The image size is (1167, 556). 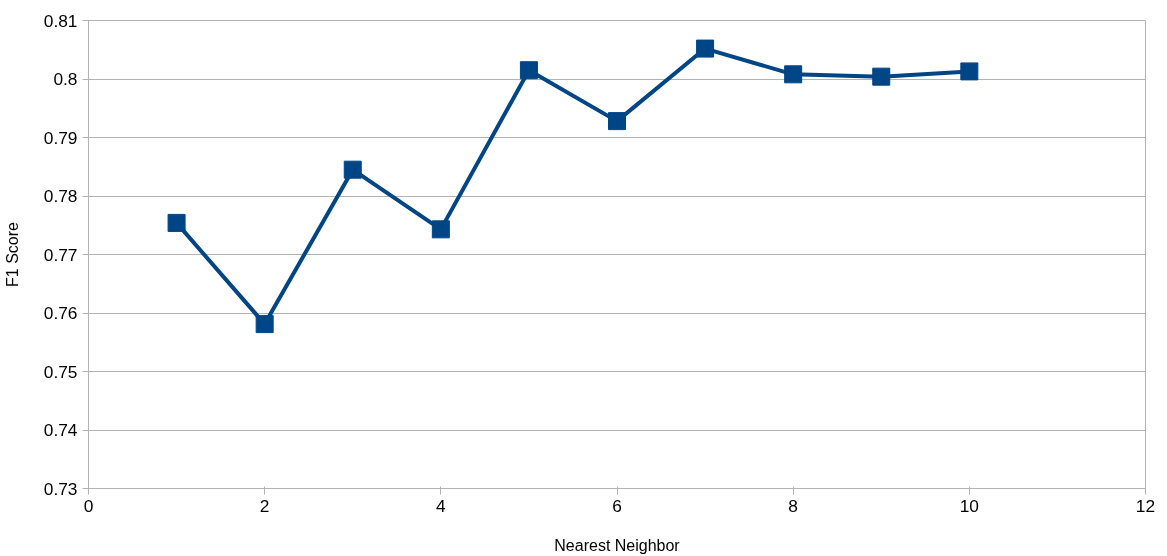 I want to click on x-tick-label: 6, so click(x=617, y=505).